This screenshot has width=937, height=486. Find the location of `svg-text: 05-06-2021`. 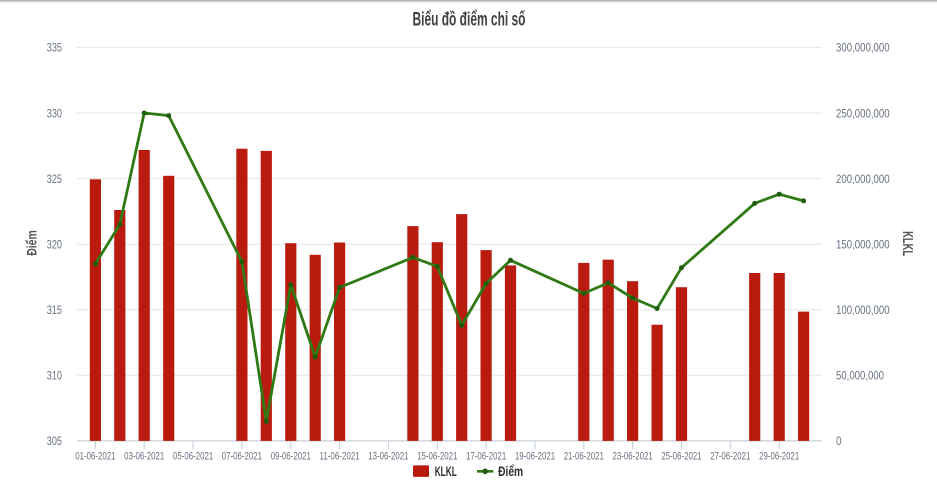

svg-text: 05-06-2021 is located at coordinates (193, 457).